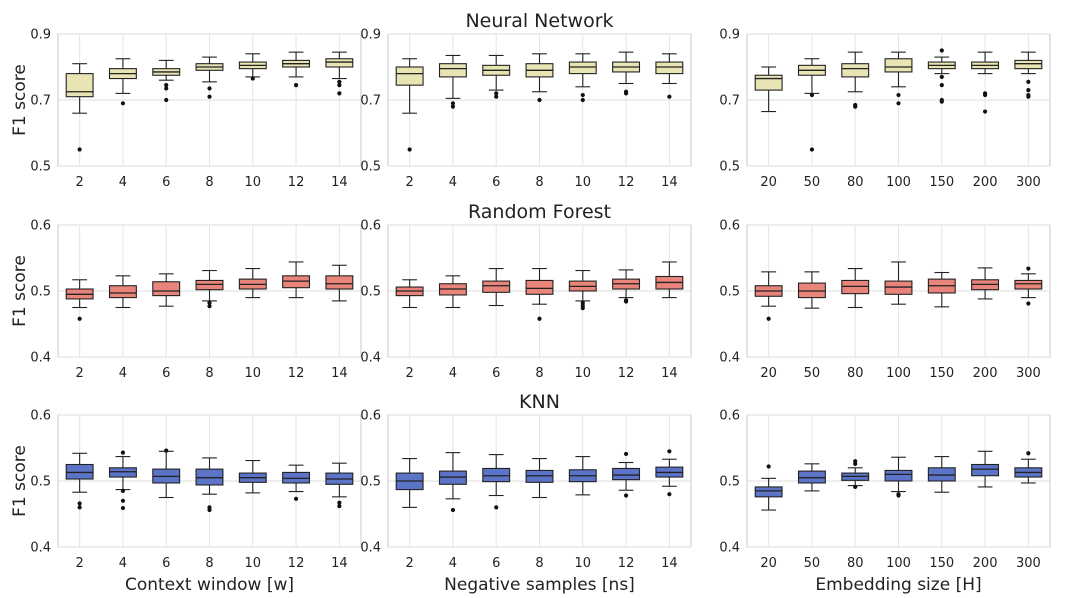 Image resolution: width=1068 pixels, height=598 pixels. I want to click on y-tick-label: 0.7, so click(370, 101).